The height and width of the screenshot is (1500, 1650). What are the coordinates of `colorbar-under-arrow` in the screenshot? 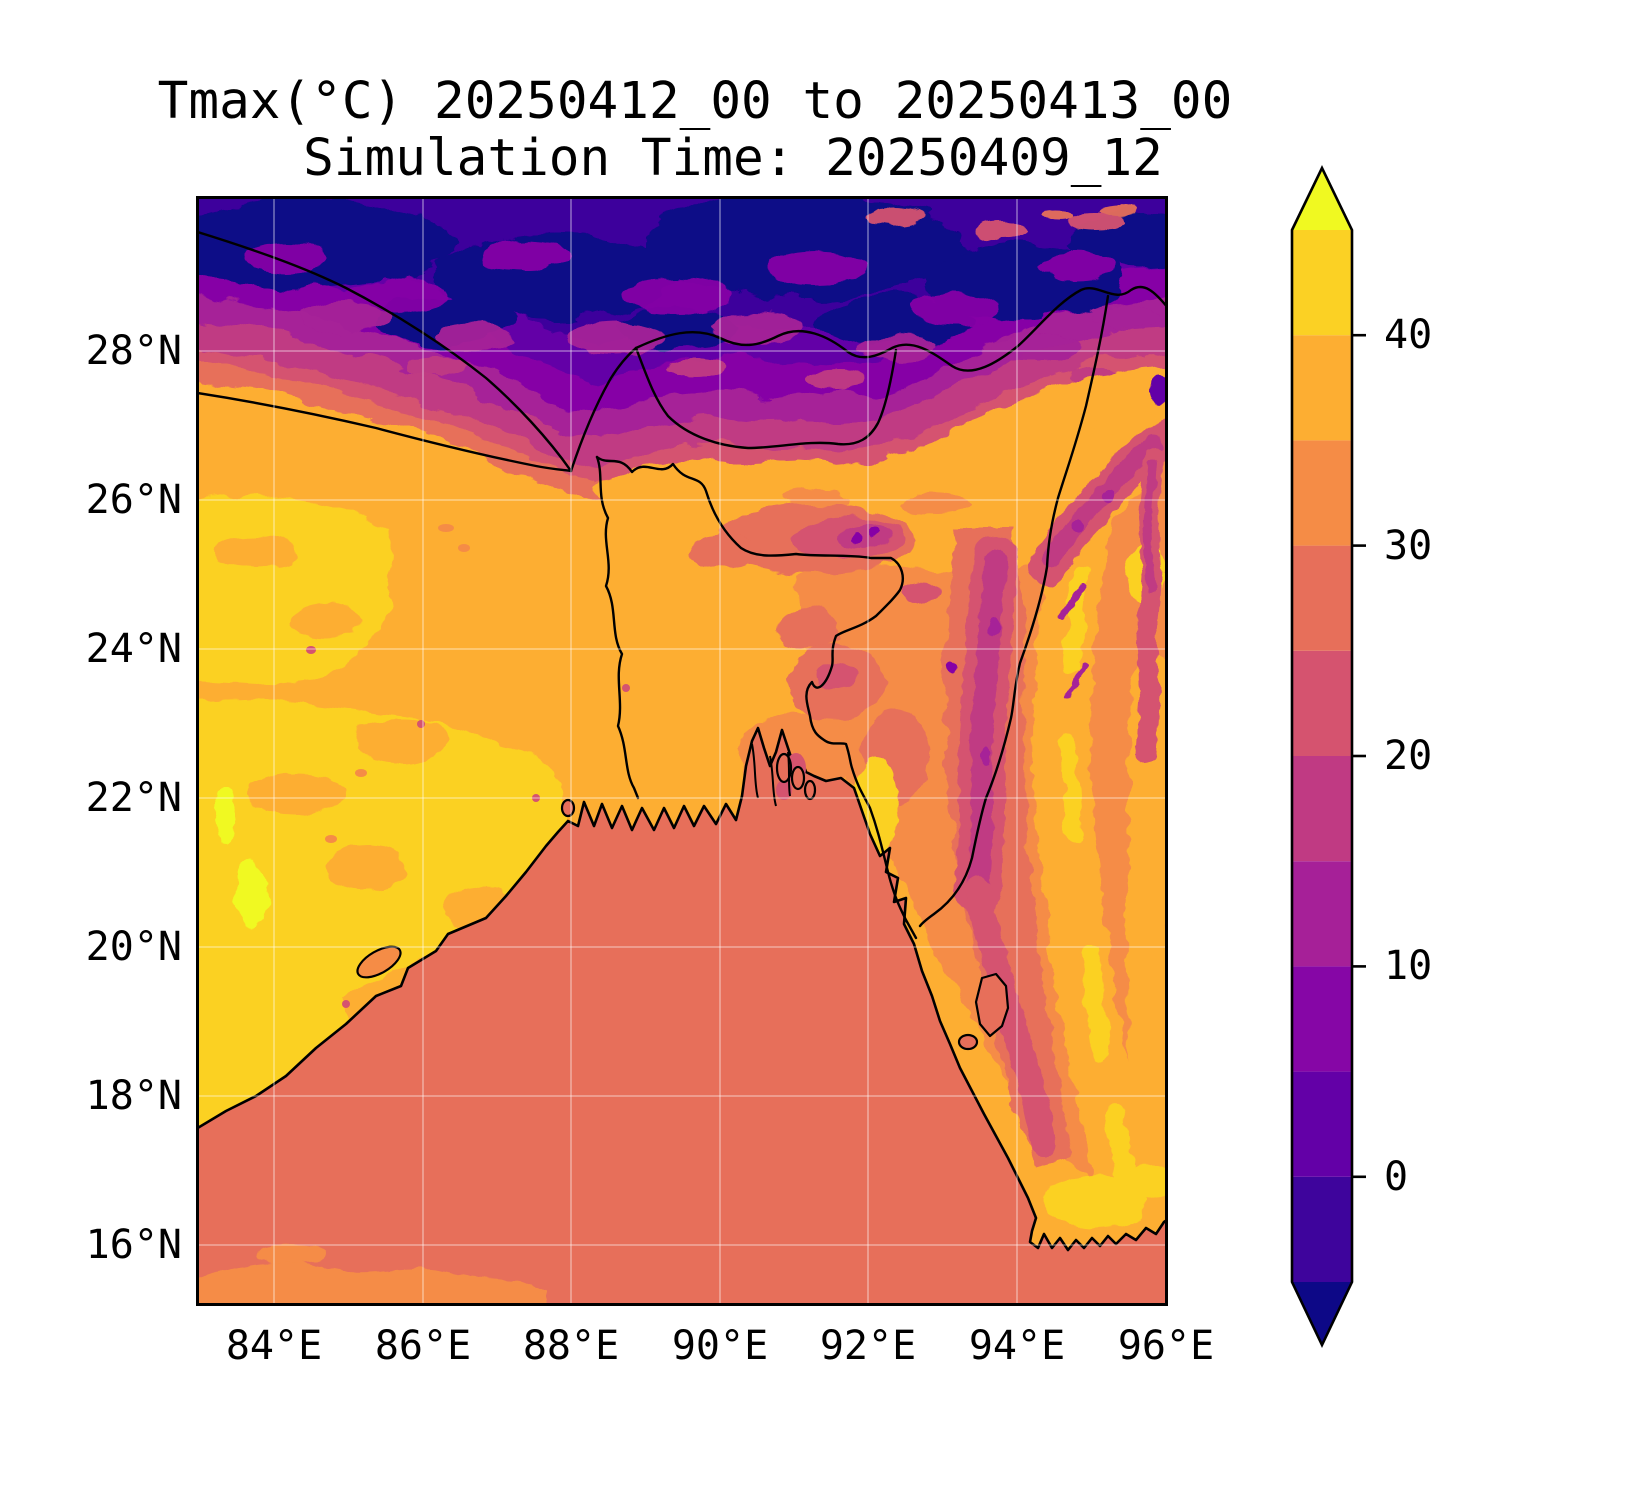 It's located at (1322, 1313).